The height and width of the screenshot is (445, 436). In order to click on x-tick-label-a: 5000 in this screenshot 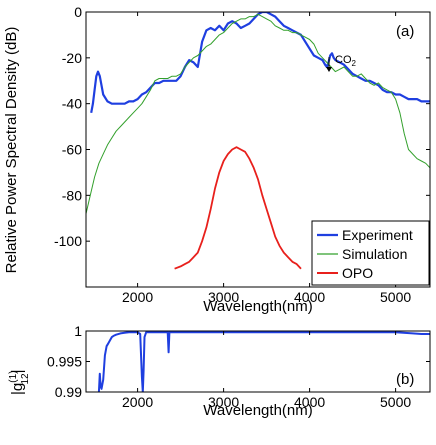, I will do `click(395, 297)`.